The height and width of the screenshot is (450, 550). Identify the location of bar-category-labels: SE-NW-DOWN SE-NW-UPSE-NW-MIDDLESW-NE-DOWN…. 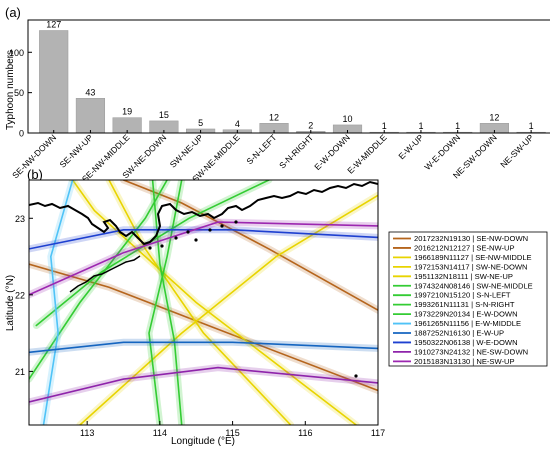
(273, 157).